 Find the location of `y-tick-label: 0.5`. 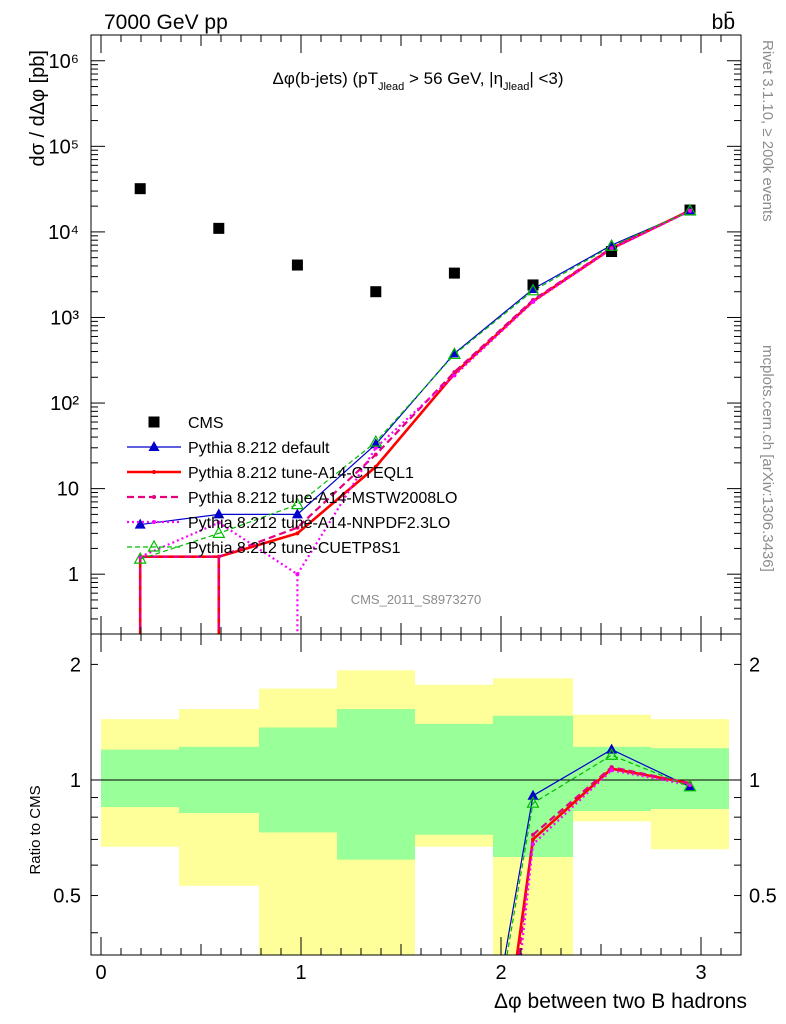

y-tick-label: 0.5 is located at coordinates (67, 897).